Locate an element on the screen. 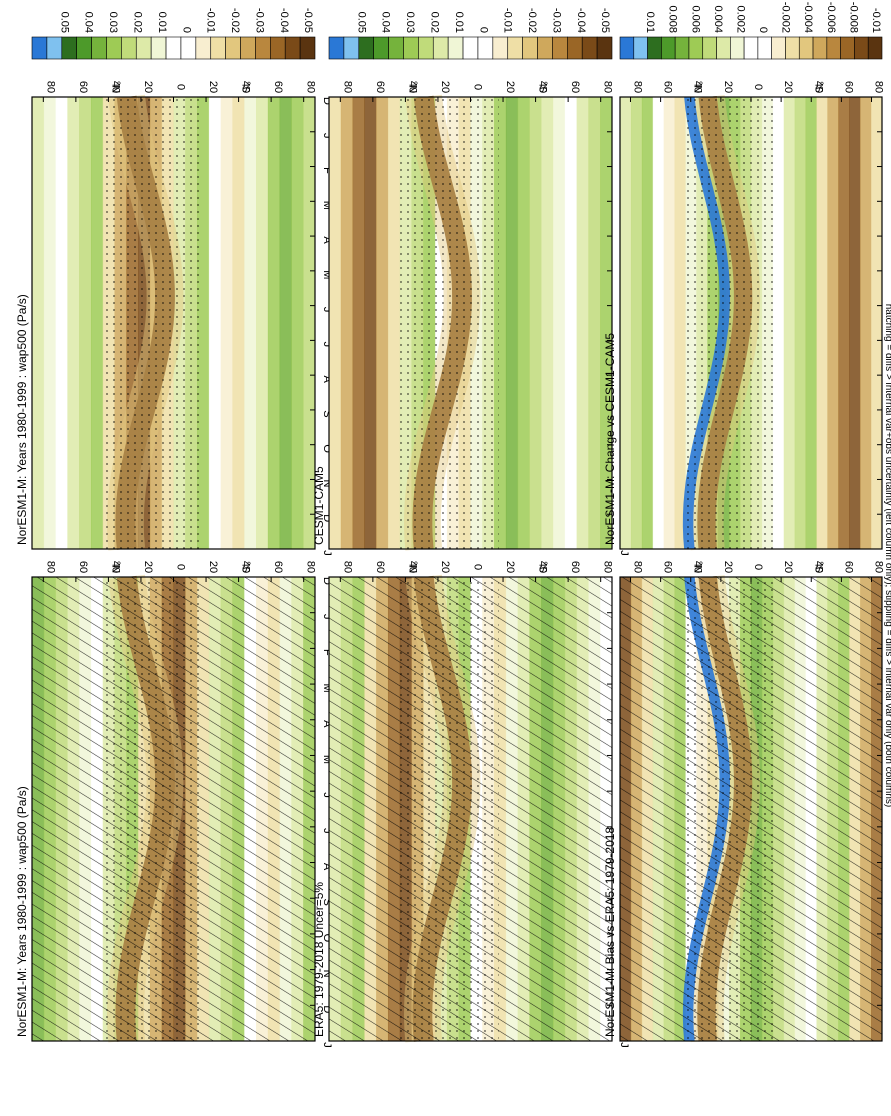 This screenshot has height=1116, width=891. colorbar-label: 0.03 is located at coordinates (410, 22).